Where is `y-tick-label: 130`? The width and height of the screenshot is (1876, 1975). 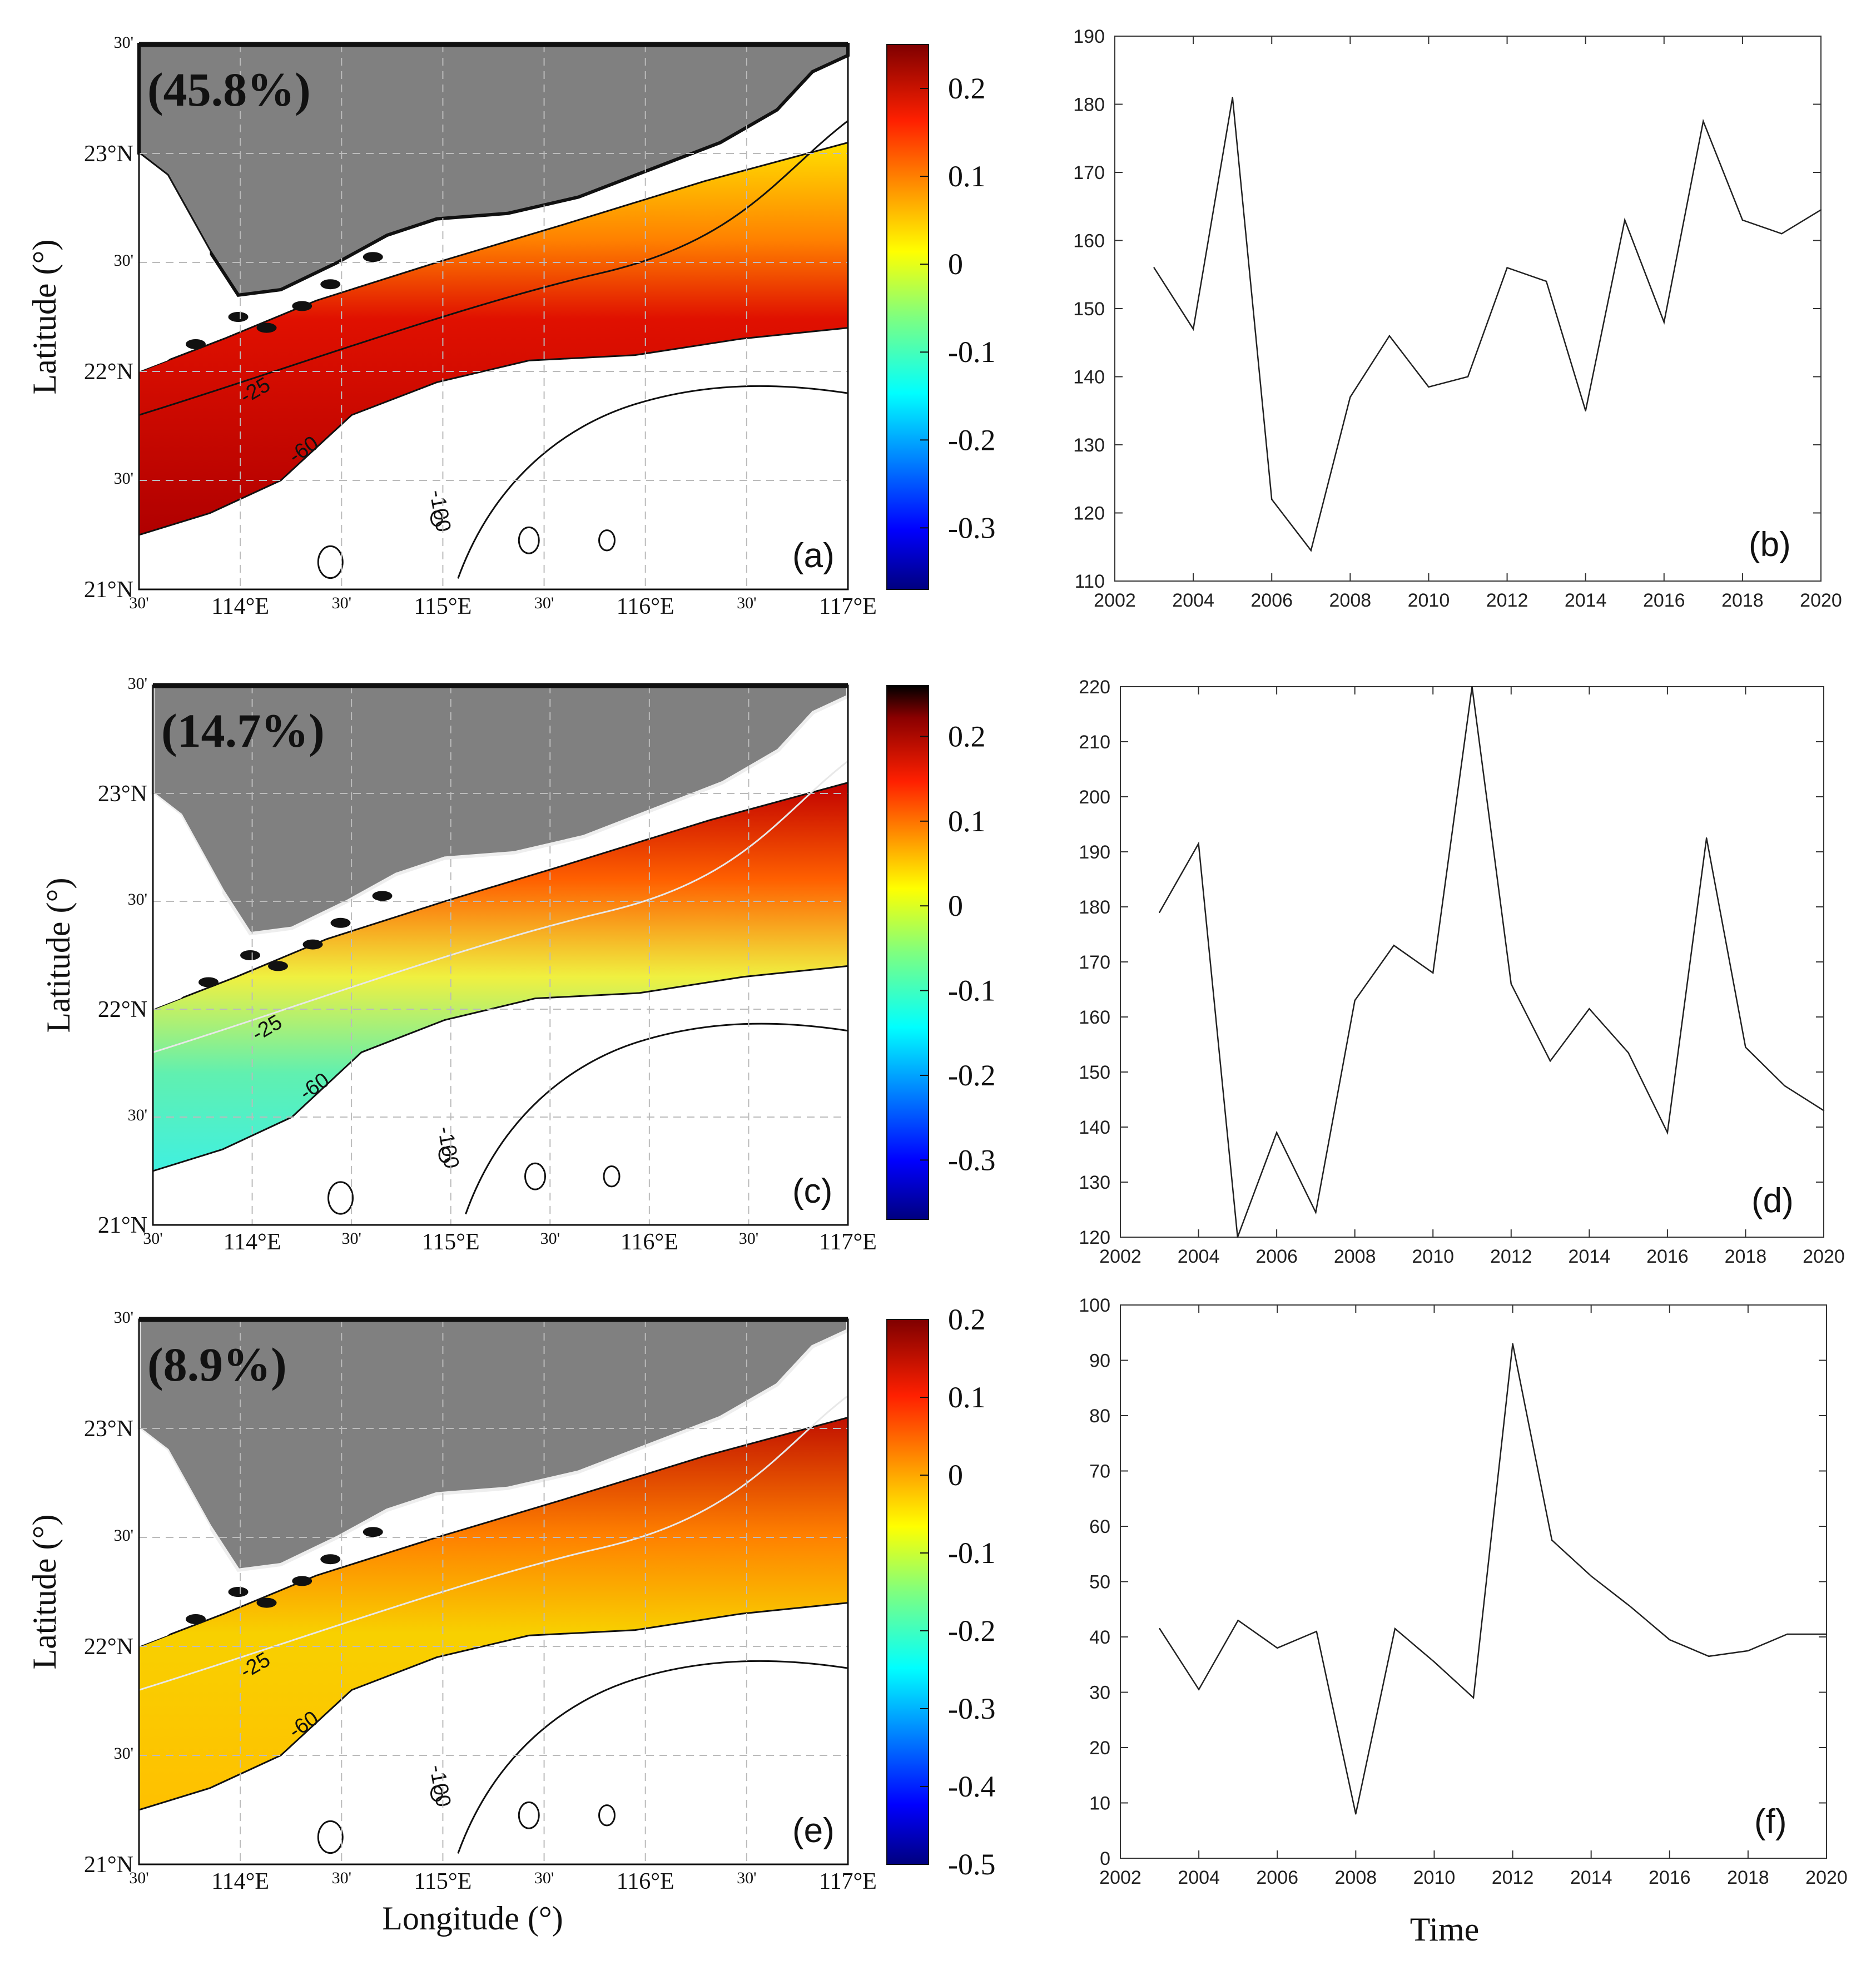 y-tick-label: 130 is located at coordinates (1094, 1182).